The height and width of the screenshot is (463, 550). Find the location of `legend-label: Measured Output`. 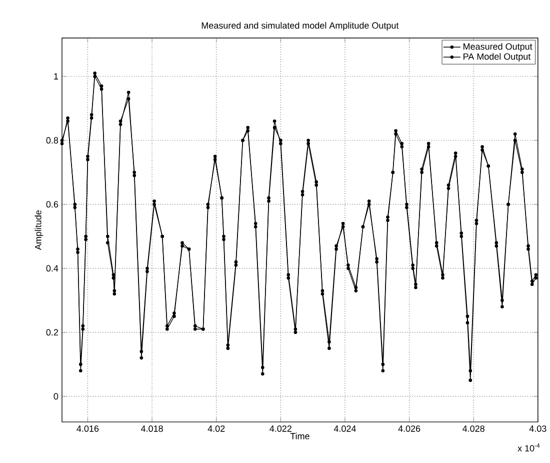

legend-label: Measured Output is located at coordinates (498, 47).